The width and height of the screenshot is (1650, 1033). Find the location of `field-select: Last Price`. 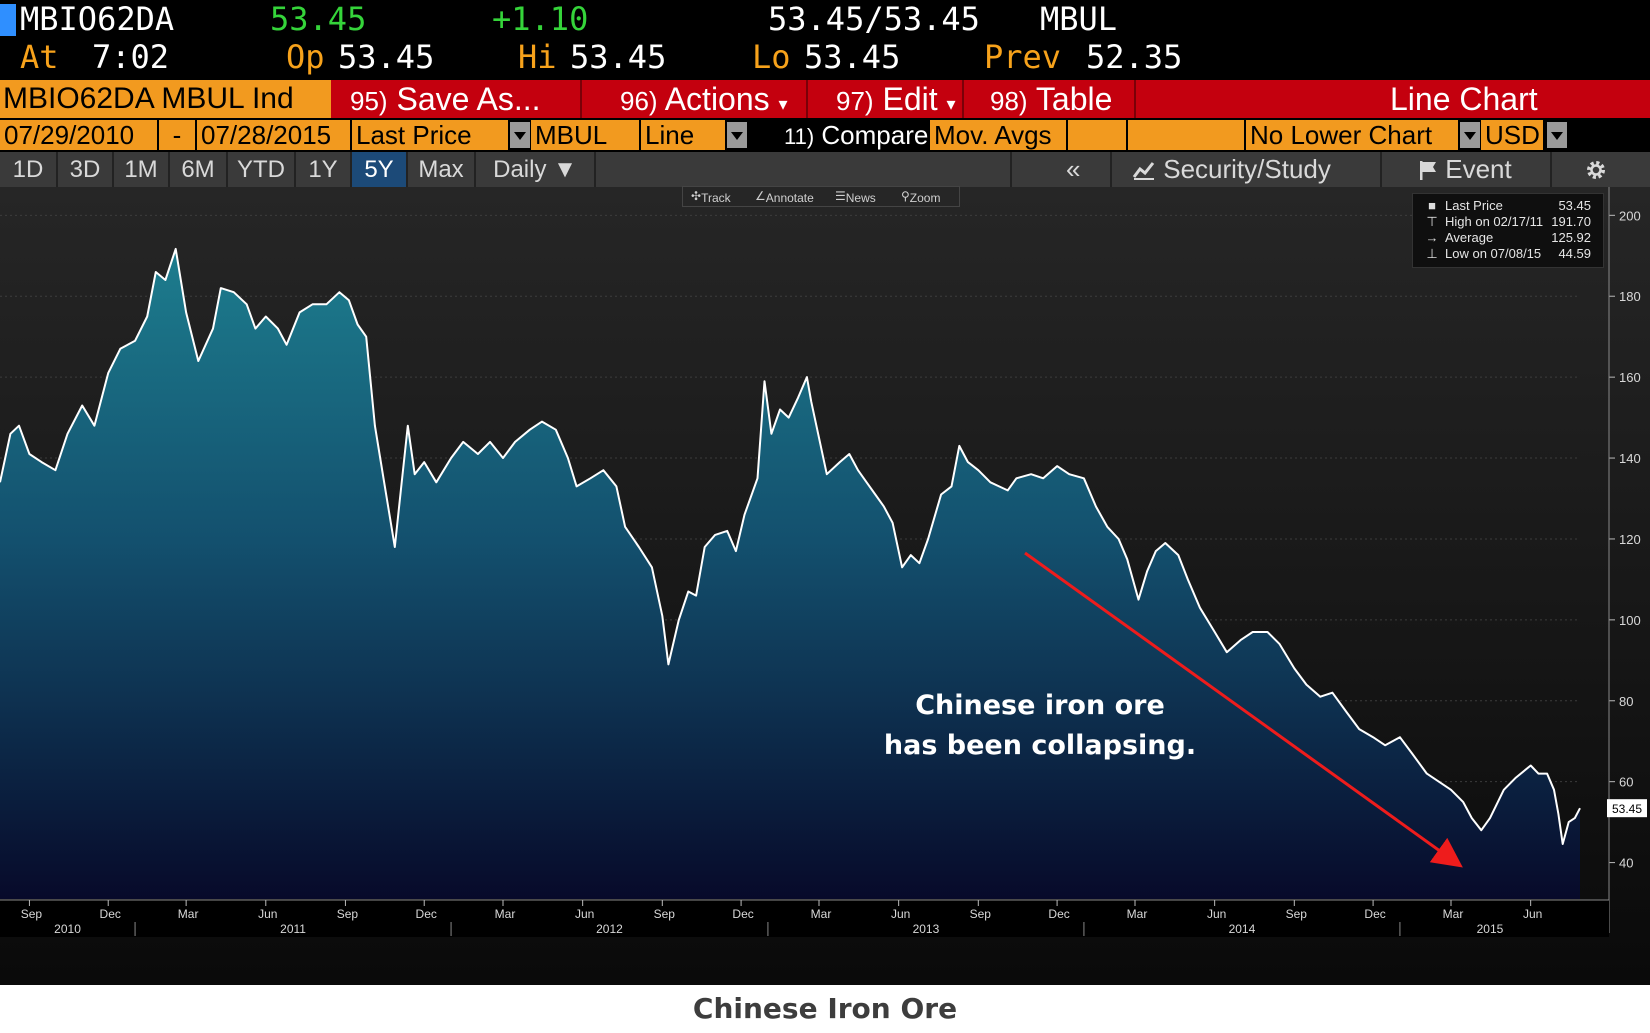

field-select: Last Price is located at coordinates (430, 135).